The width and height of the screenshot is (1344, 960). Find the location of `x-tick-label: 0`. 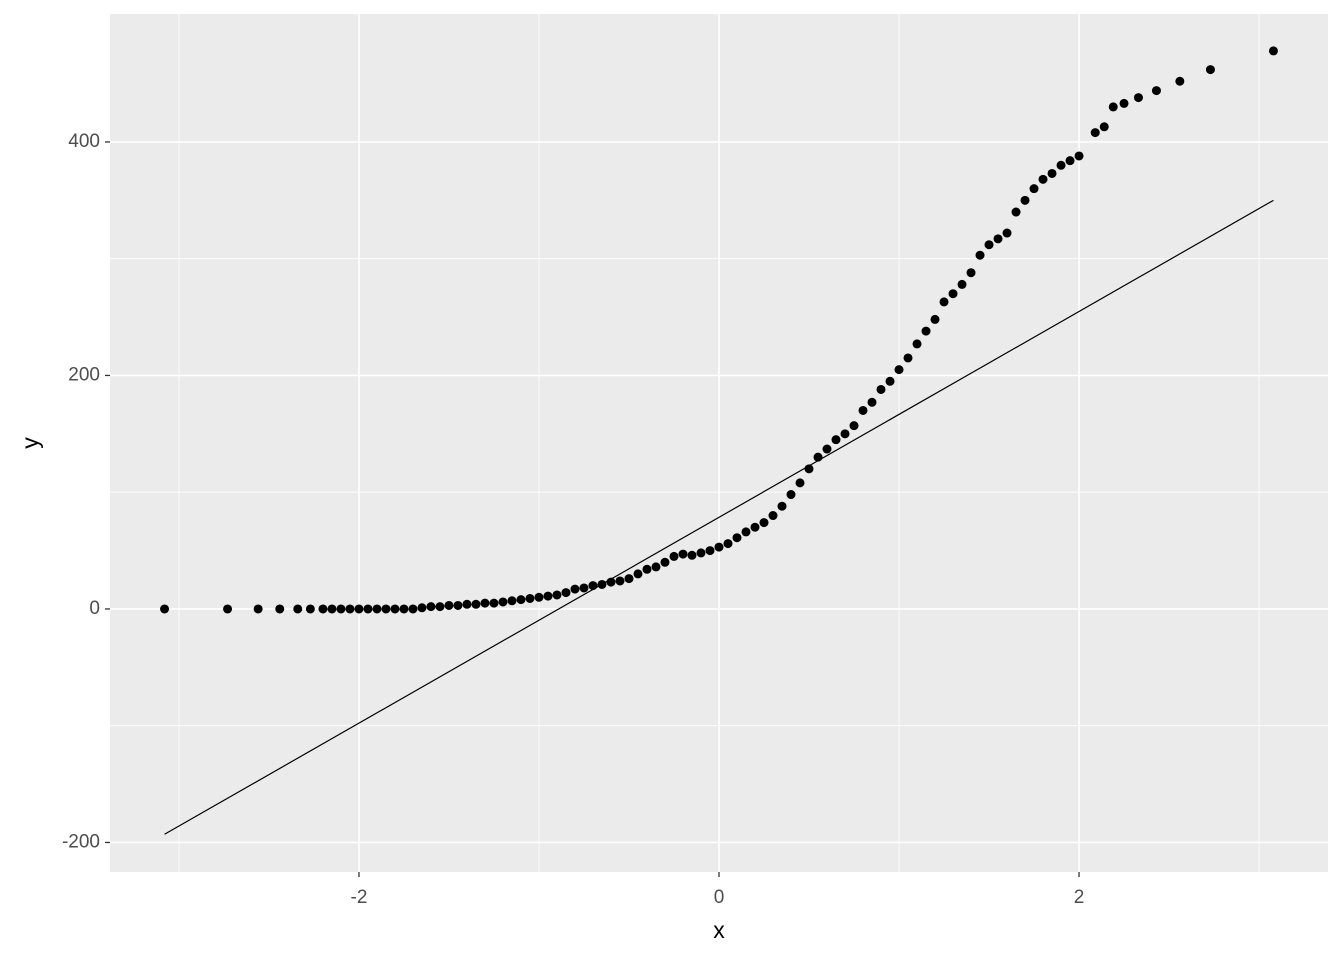

x-tick-label: 0 is located at coordinates (719, 897).